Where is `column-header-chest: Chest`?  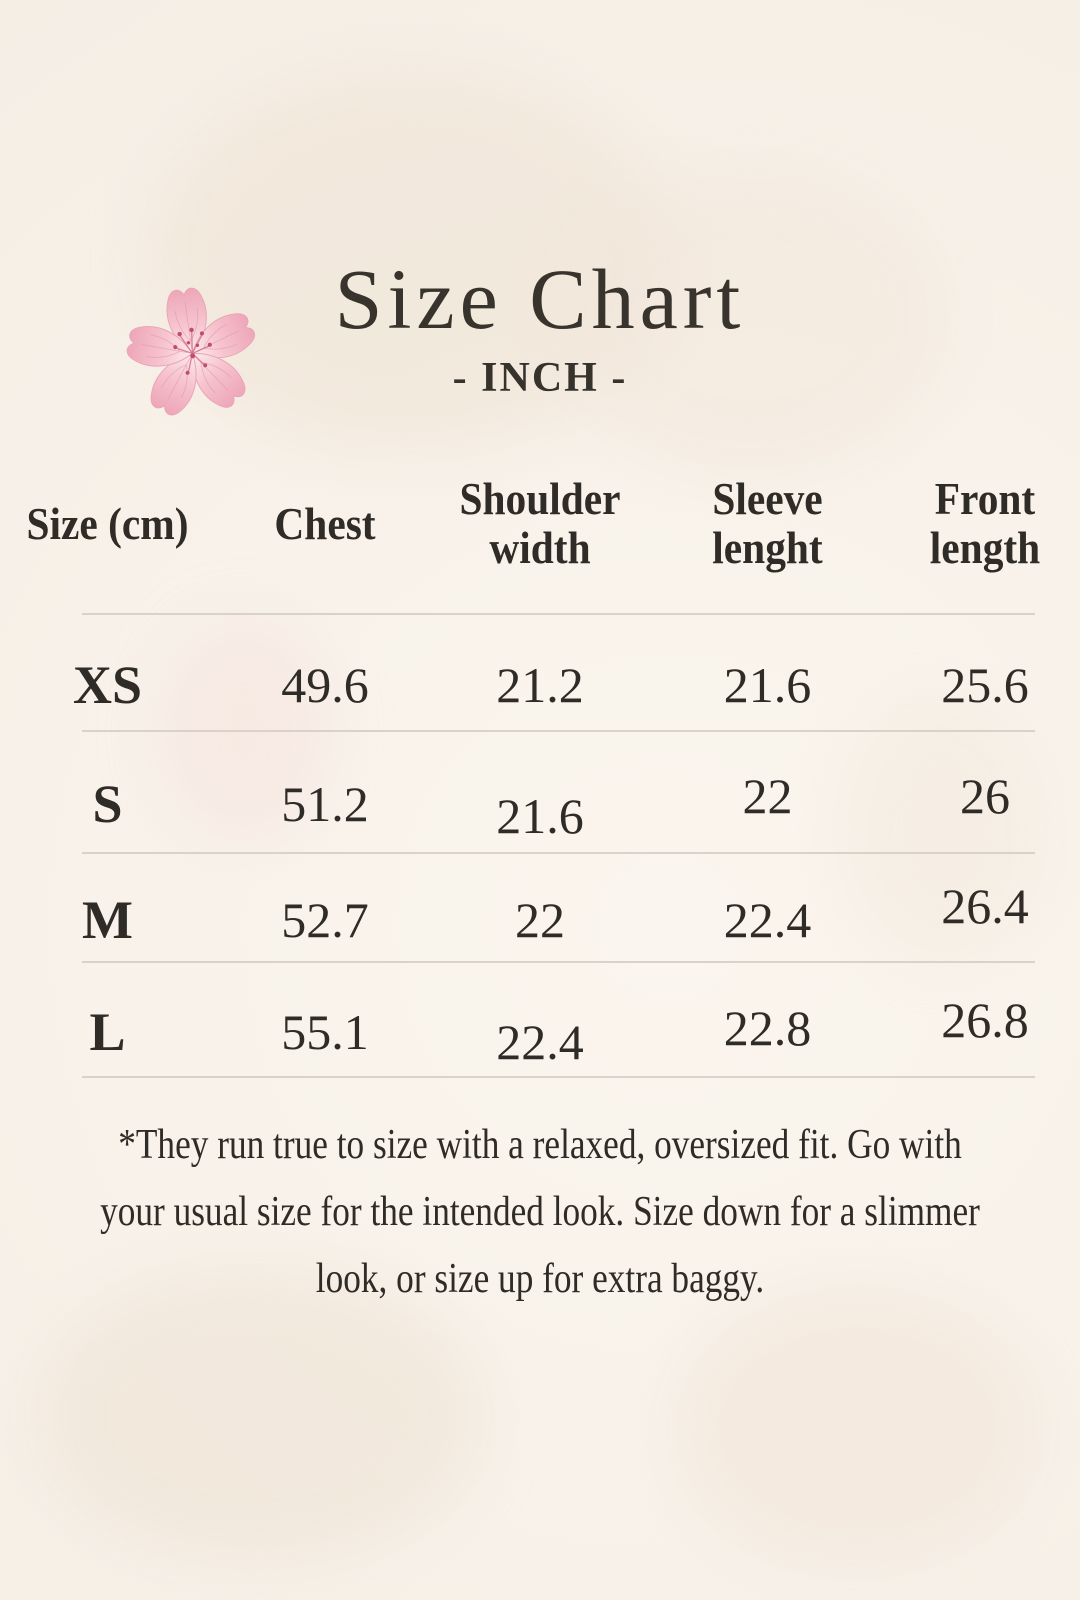 column-header-chest: Chest is located at coordinates (325, 523).